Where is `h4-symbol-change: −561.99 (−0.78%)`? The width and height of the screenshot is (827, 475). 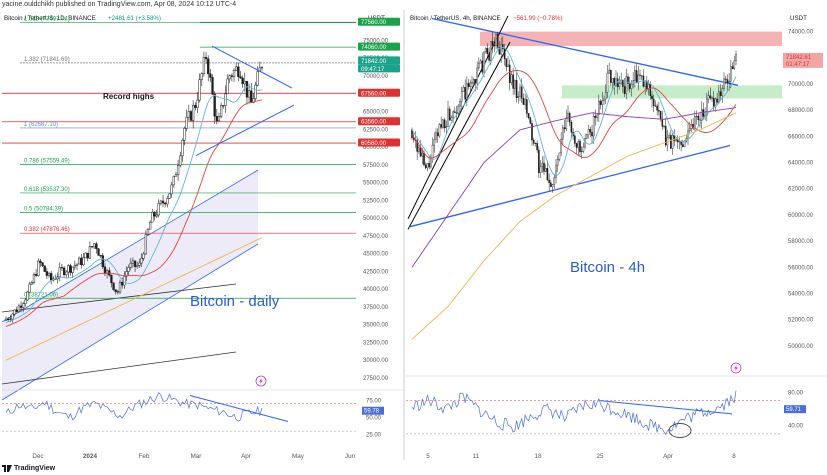
h4-symbol-change: −561.99 (−0.78%) is located at coordinates (538, 18).